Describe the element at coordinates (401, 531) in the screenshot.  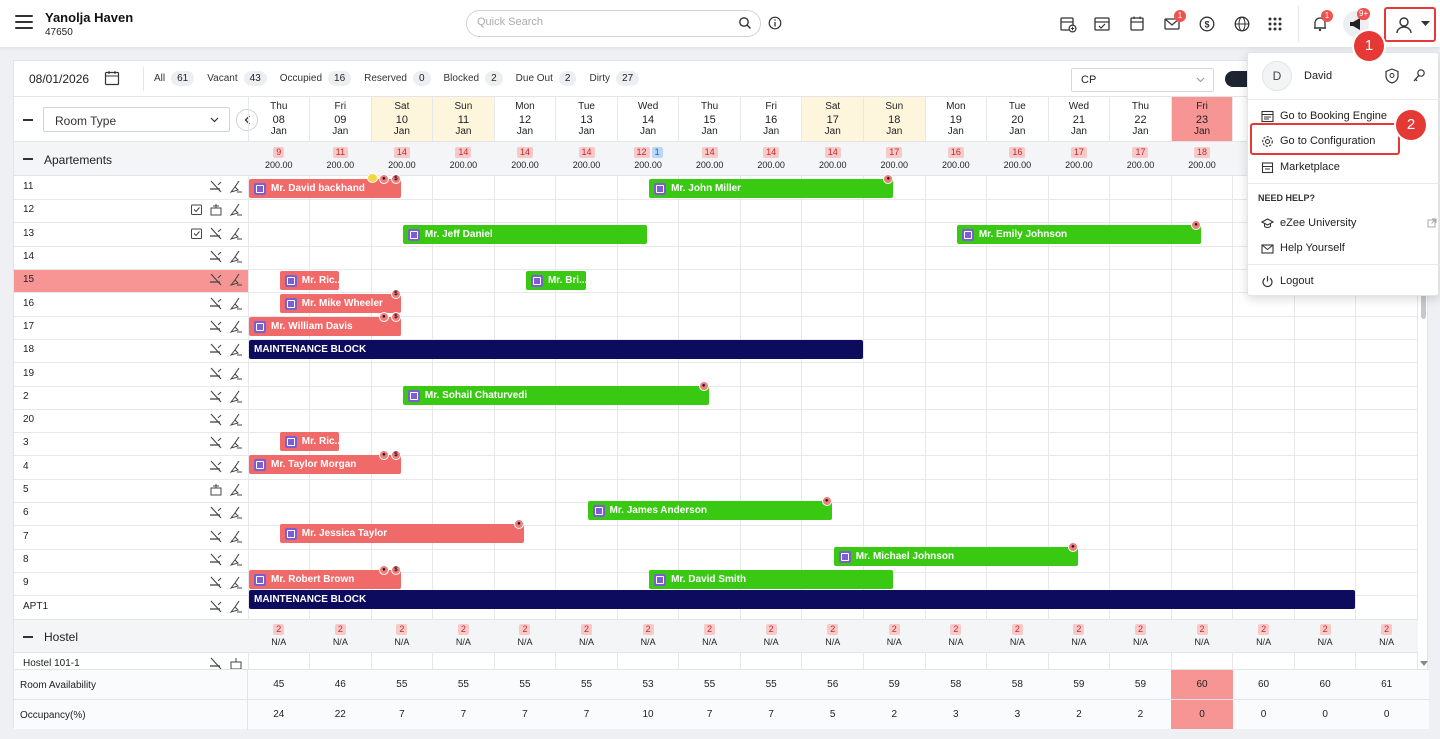
I see `booking-bar: Mr. Jessica Taylor ●` at that location.